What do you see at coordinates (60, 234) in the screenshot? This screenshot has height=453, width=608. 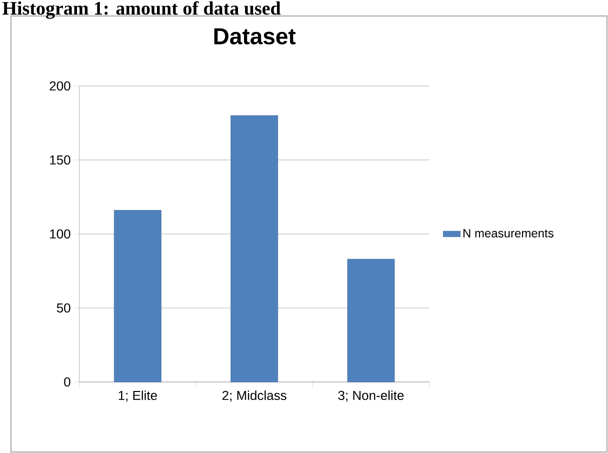 I see `y-tick-label: 100` at bounding box center [60, 234].